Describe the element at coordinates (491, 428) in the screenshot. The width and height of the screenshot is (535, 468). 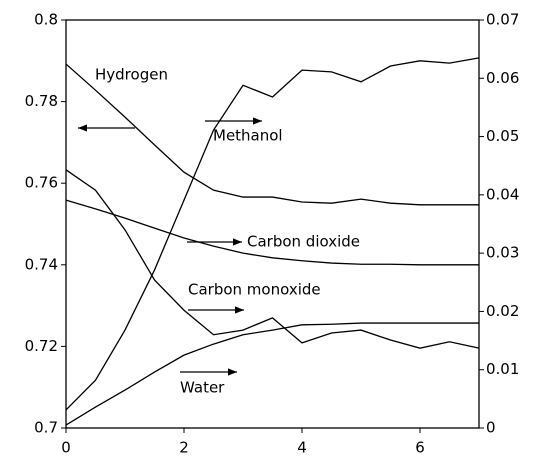
I see `y2-tick-label: 0` at that location.